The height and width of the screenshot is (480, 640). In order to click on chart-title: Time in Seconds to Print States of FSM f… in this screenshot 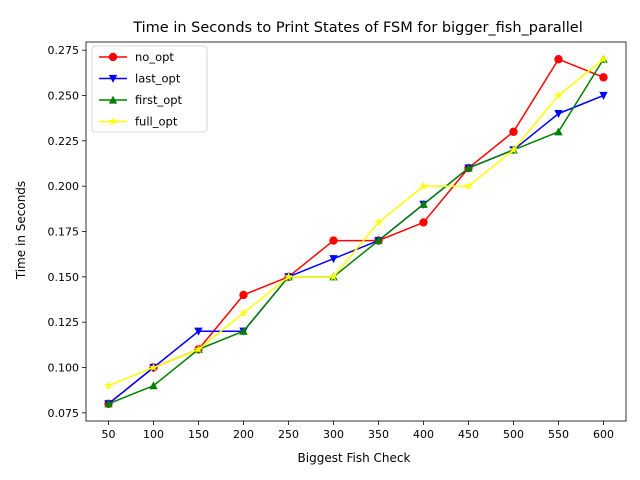, I will do `click(357, 28)`.